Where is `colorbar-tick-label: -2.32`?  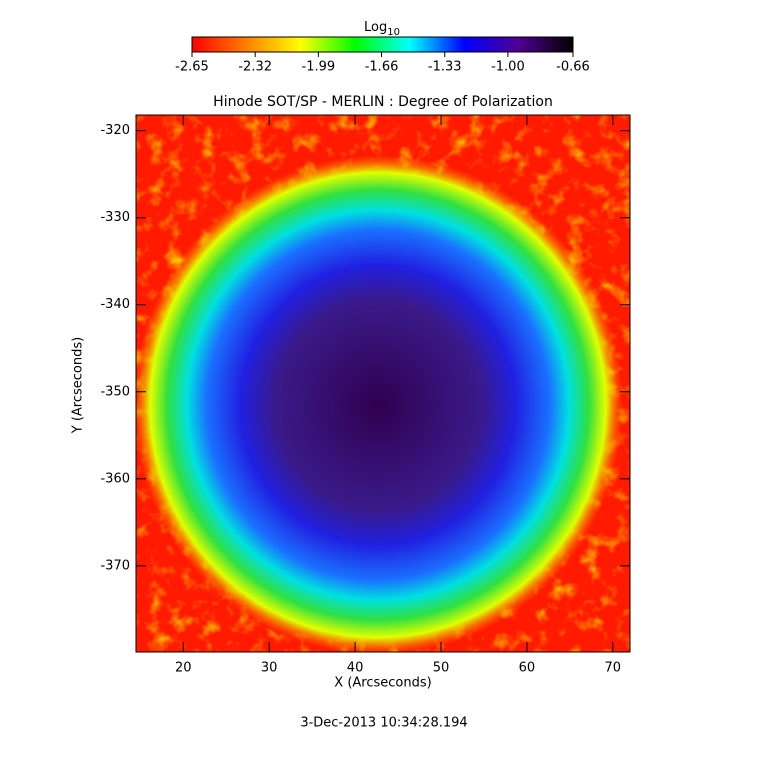 colorbar-tick-label: -2.32 is located at coordinates (255, 67).